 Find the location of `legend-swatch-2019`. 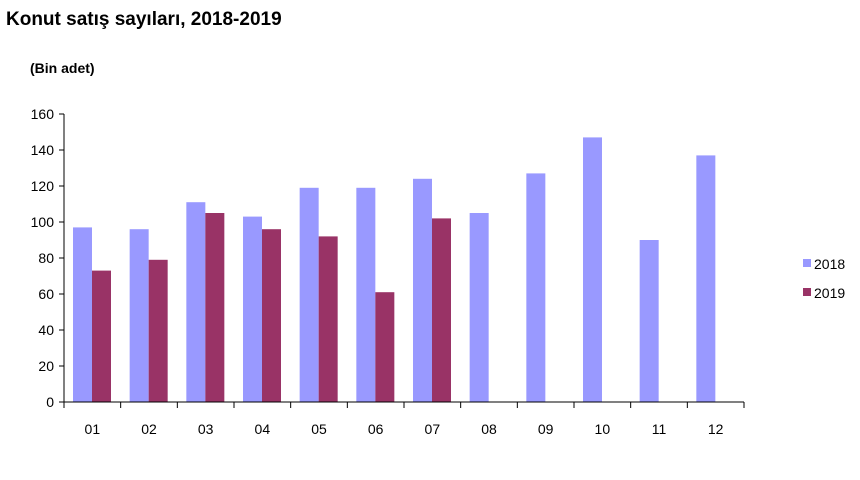

legend-swatch-2019 is located at coordinates (807, 292).